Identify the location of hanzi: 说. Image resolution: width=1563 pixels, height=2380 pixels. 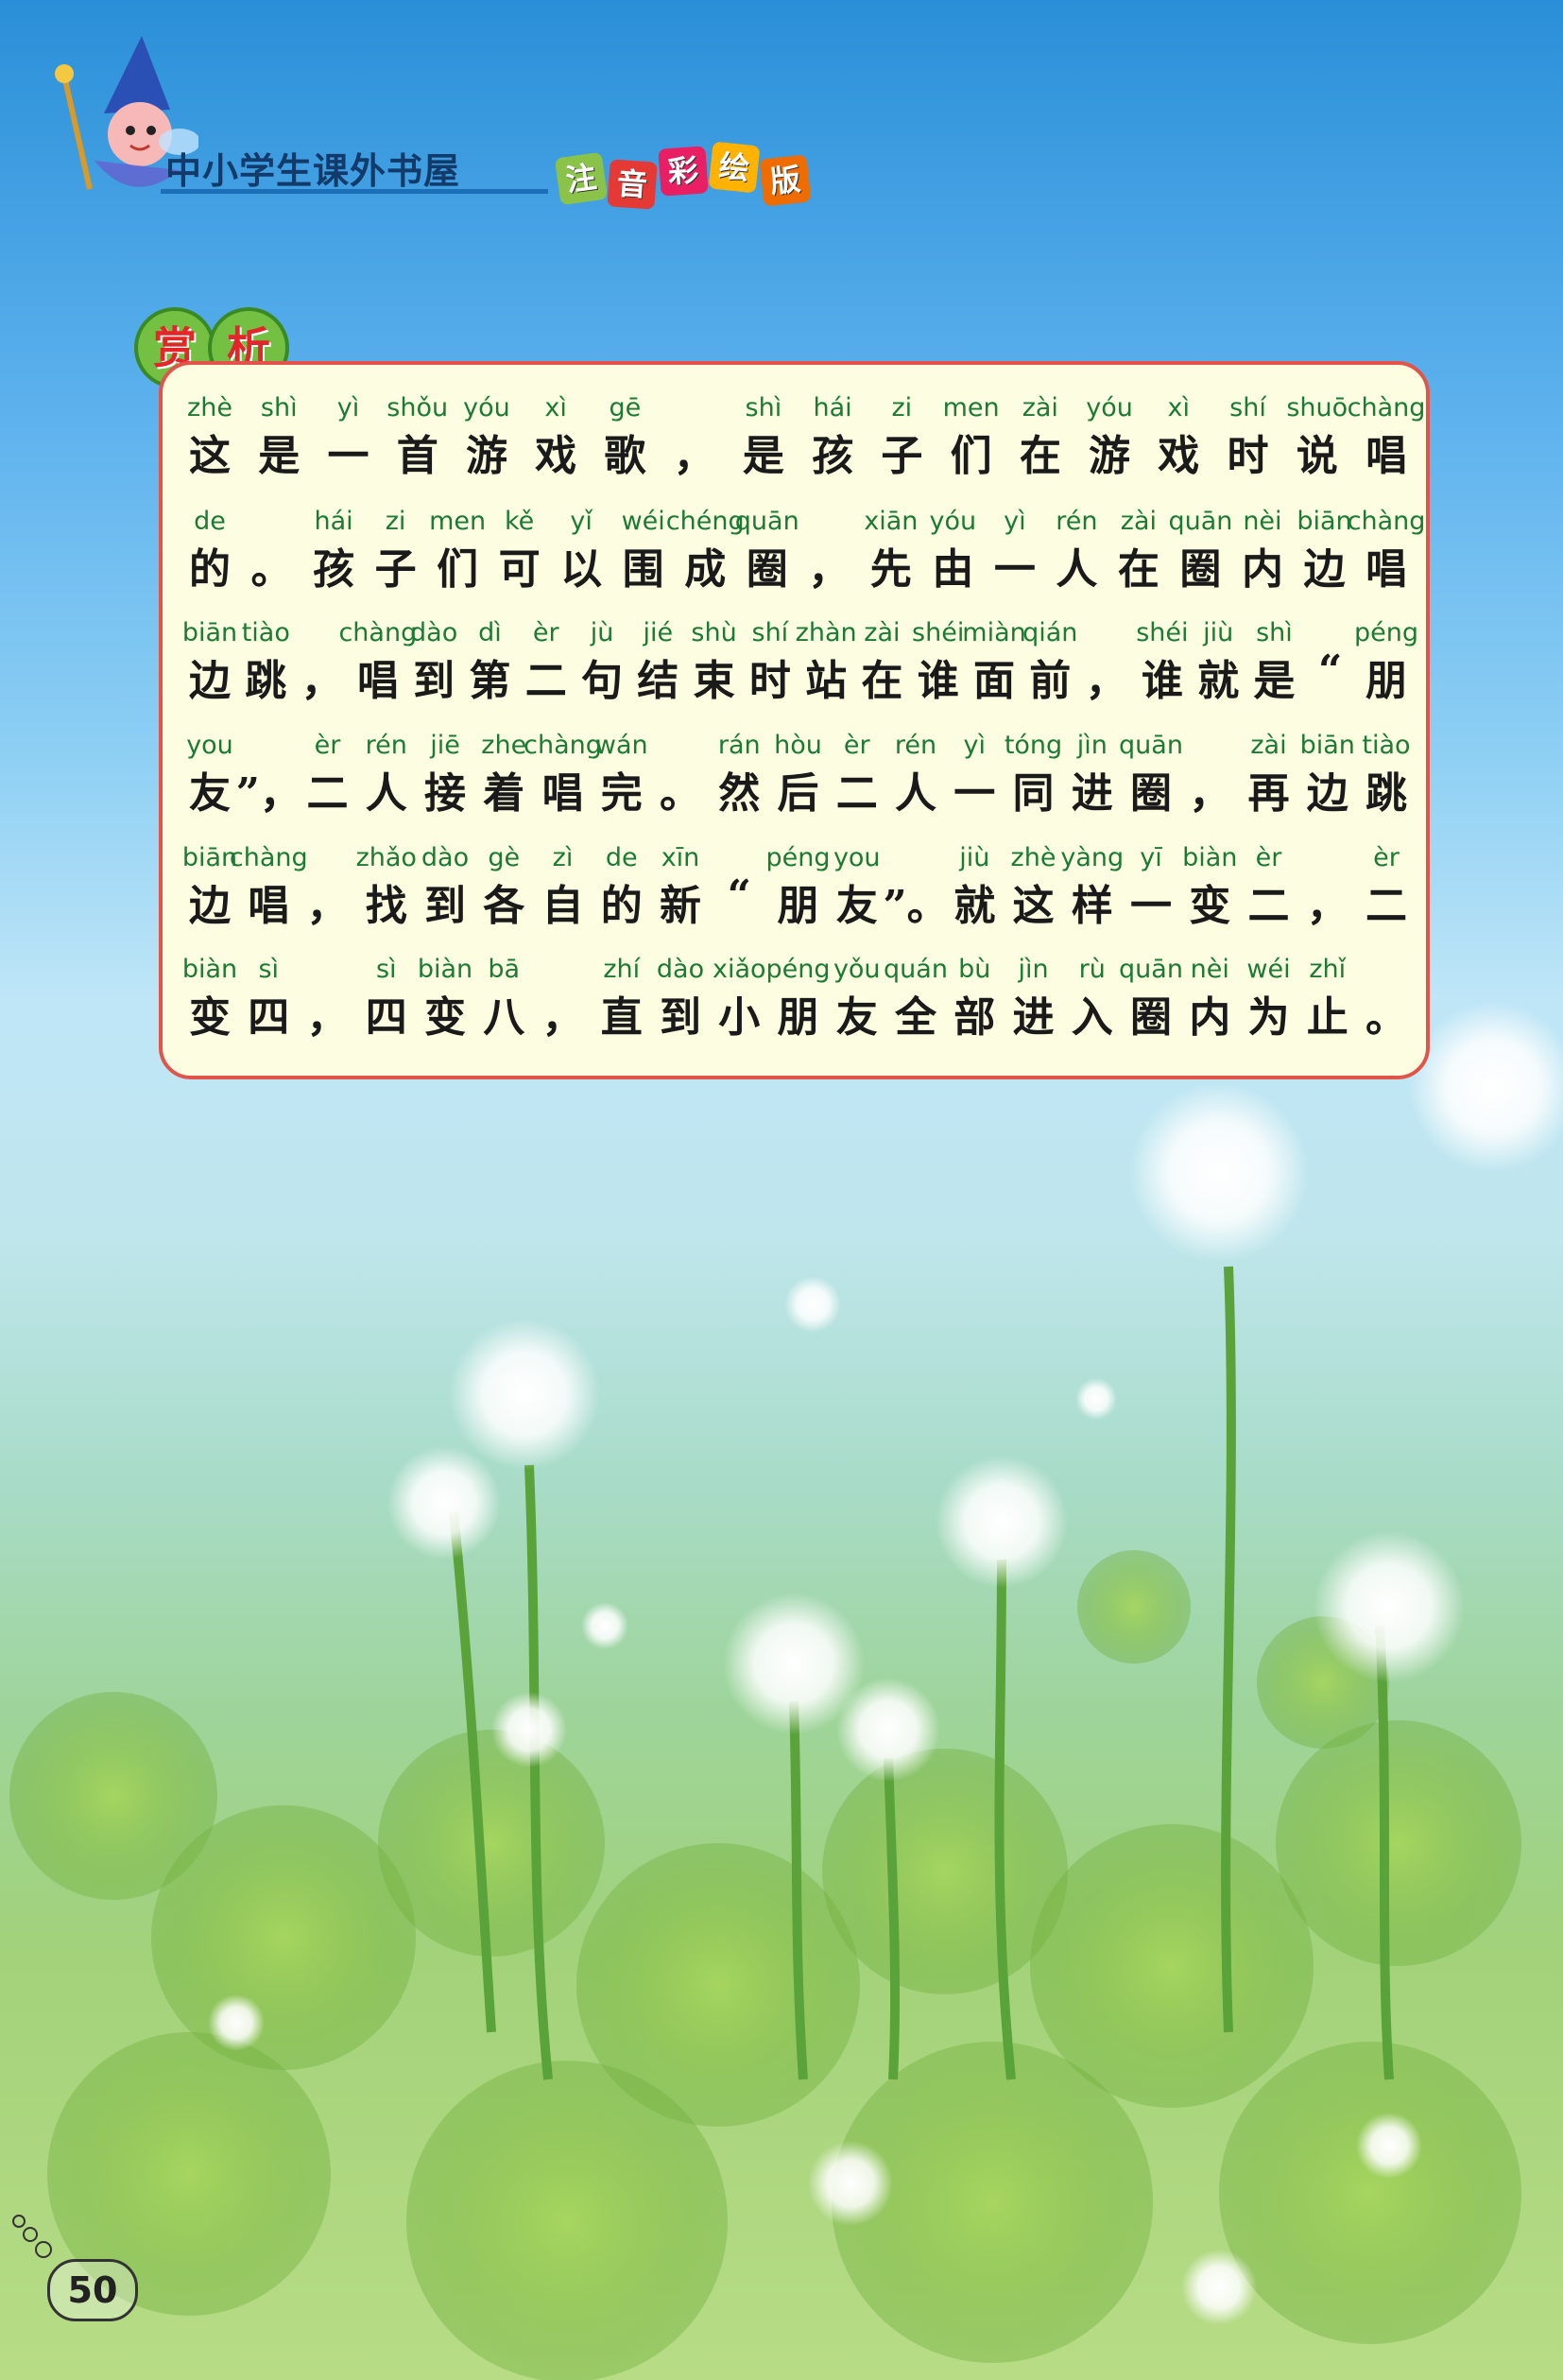
(1317, 456).